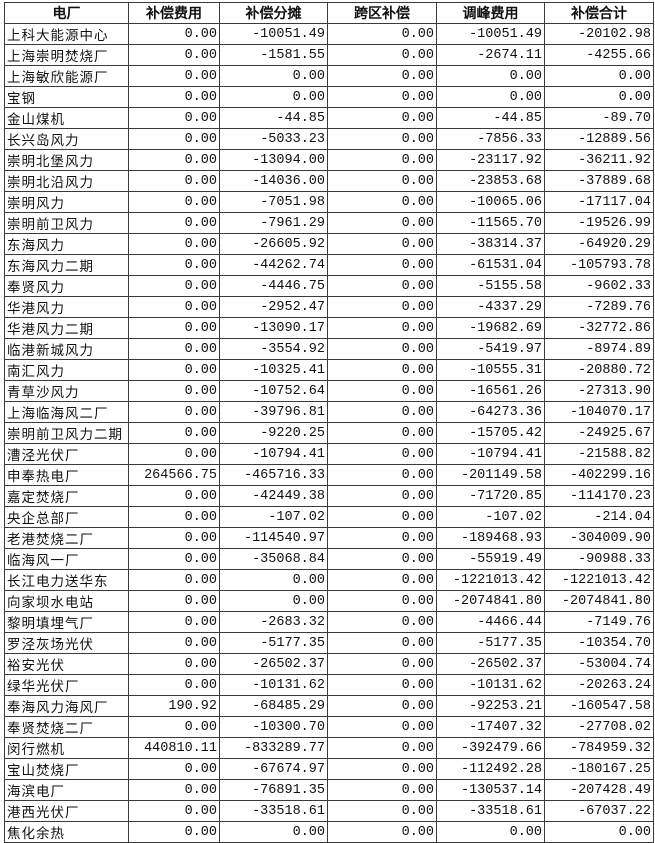 This screenshot has height=843, width=655. I want to click on compensation-share-cell: -107.02, so click(273, 517).